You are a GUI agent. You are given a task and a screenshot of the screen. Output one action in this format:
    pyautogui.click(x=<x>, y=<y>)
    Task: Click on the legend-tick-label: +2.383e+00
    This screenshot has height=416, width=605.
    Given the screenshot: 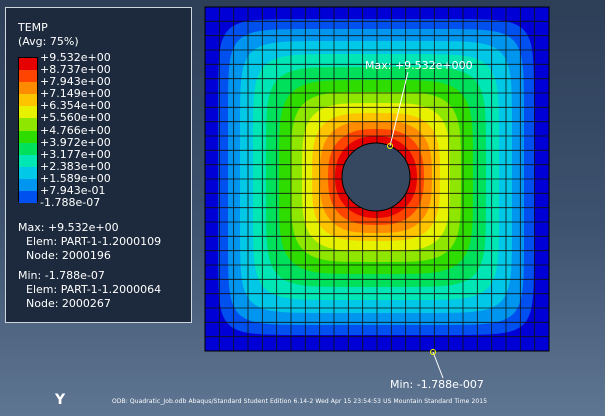 What is the action you would take?
    pyautogui.click(x=75, y=166)
    